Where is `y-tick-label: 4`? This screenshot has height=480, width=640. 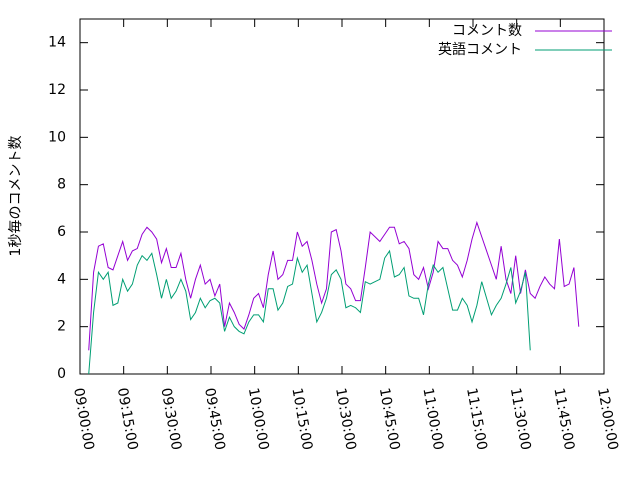 y-tick-label: 4 is located at coordinates (61, 279).